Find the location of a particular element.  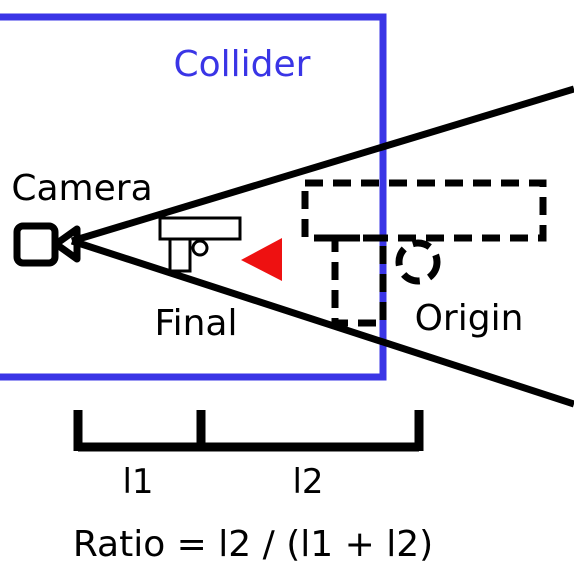

ratio-formula: Ratio = l2 / (l1 + l2) is located at coordinates (253, 544).